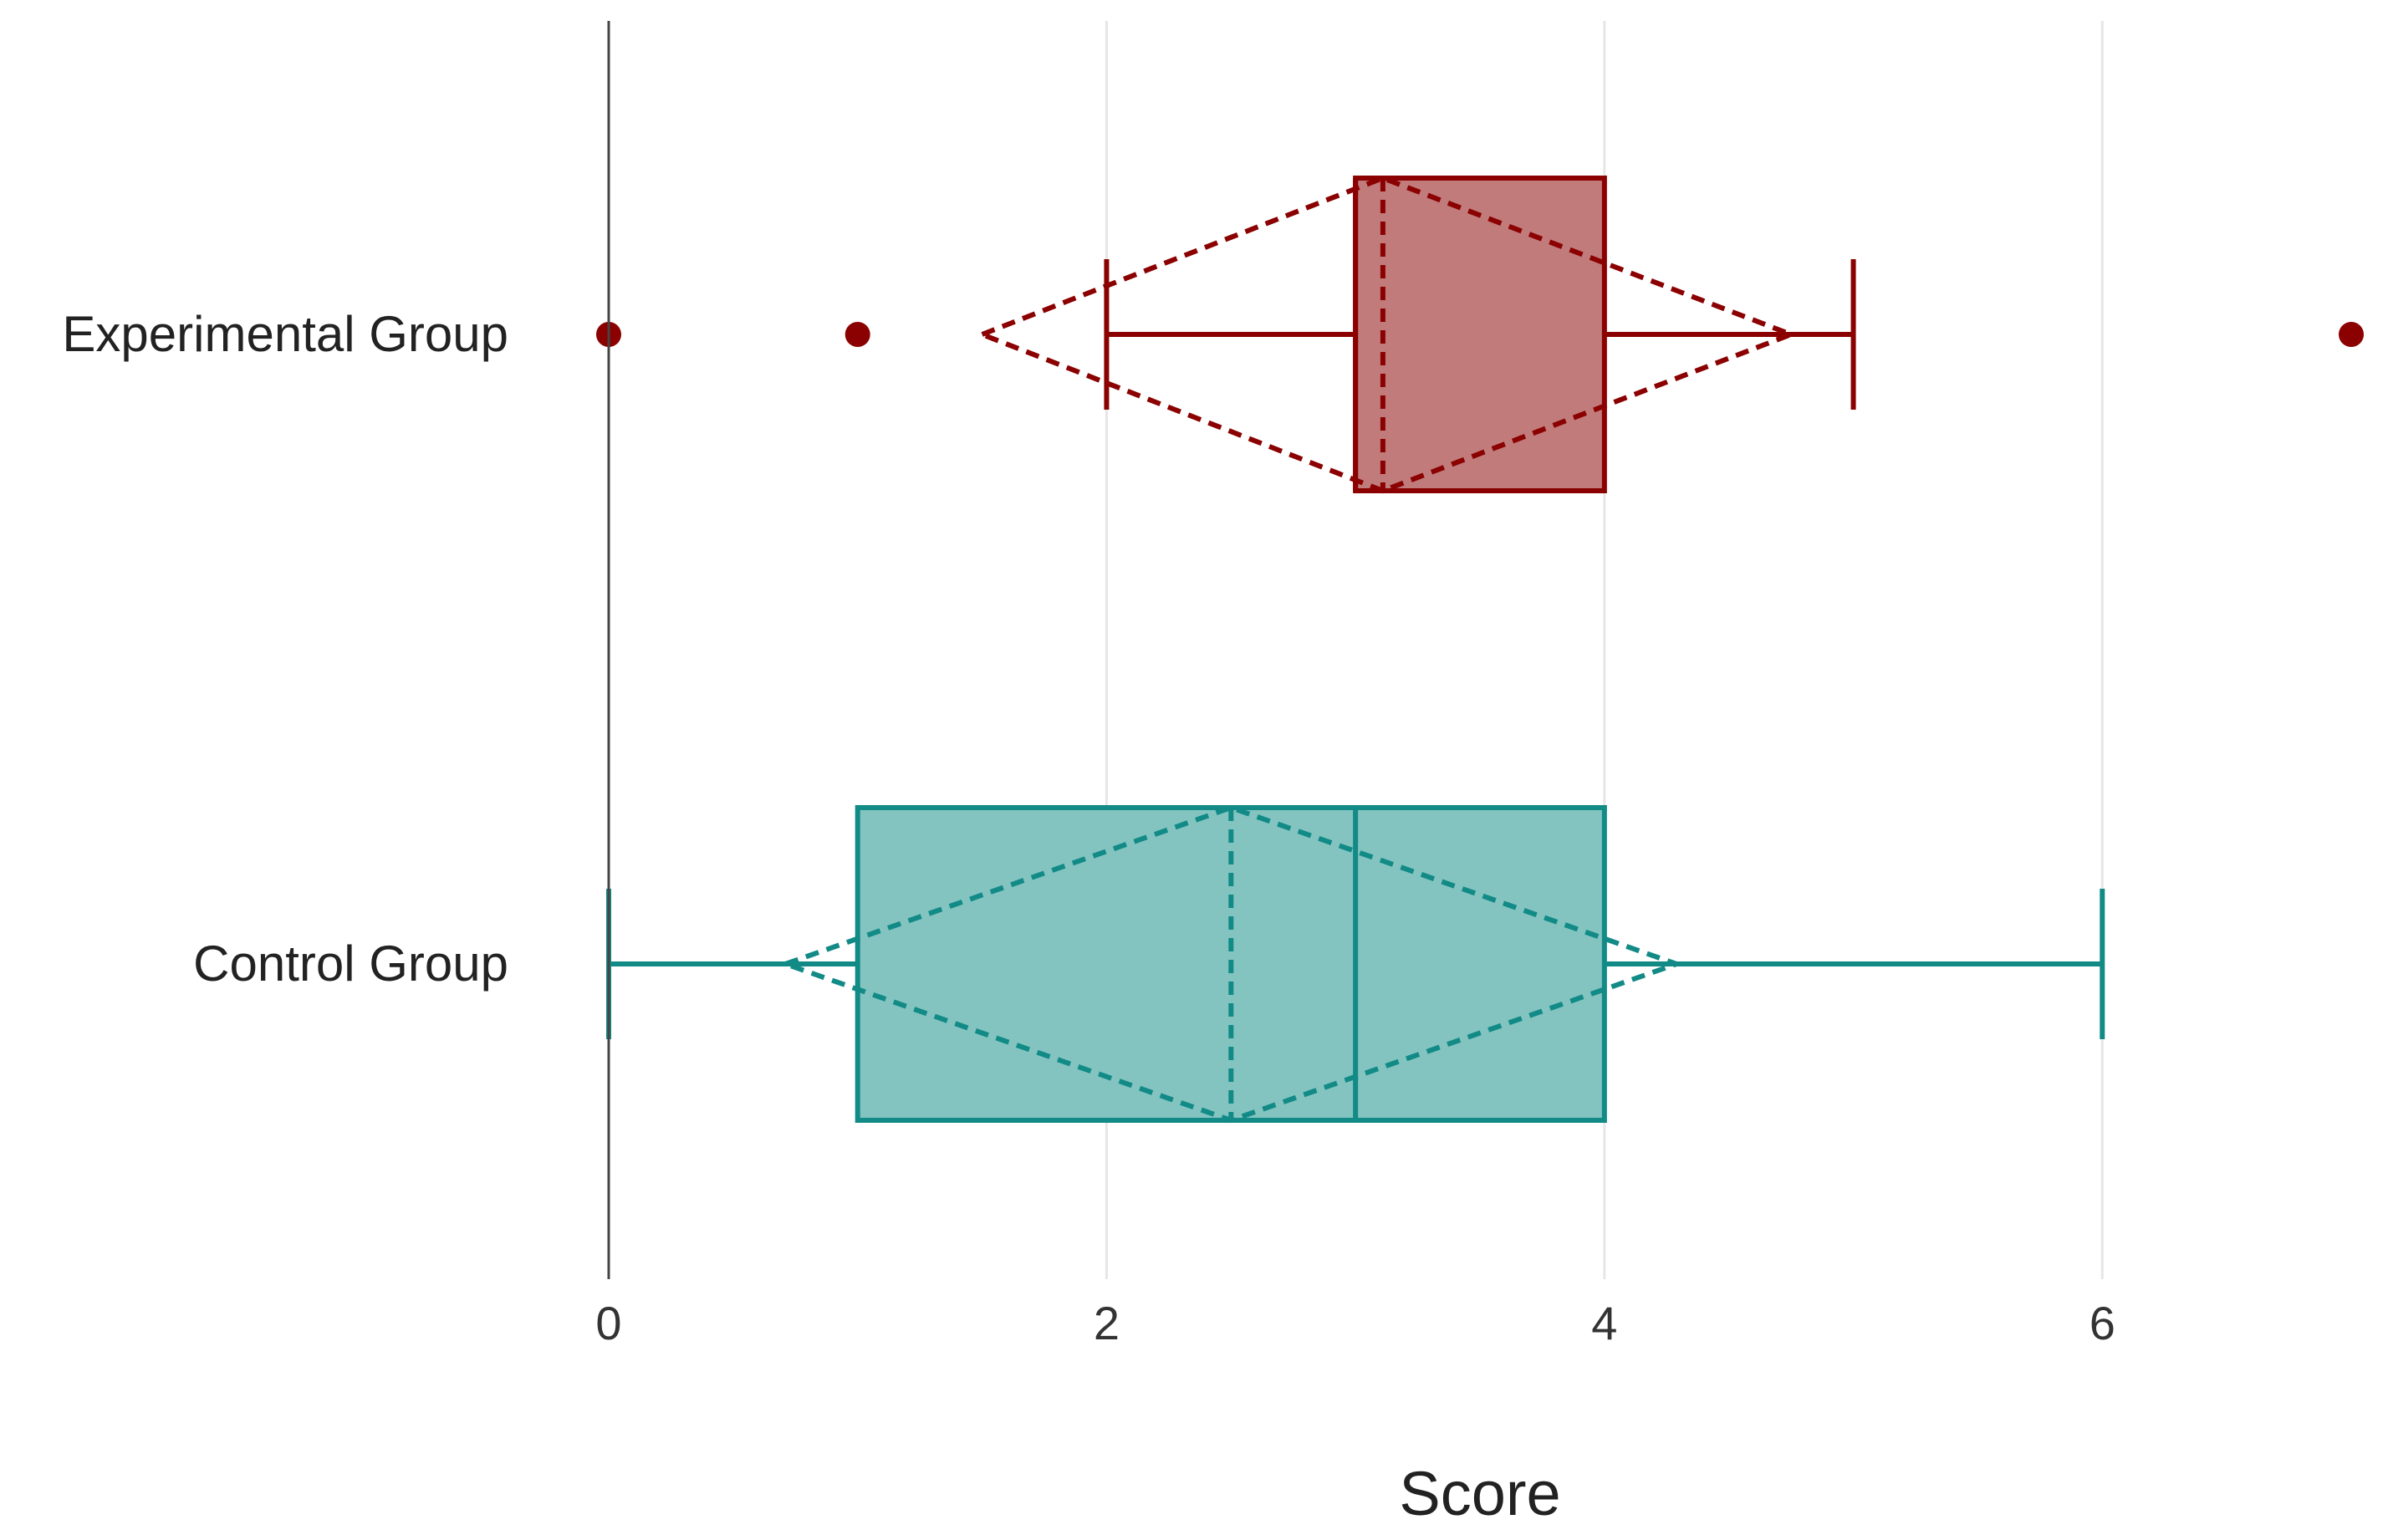  I want to click on box-group, so click(1355, 964).